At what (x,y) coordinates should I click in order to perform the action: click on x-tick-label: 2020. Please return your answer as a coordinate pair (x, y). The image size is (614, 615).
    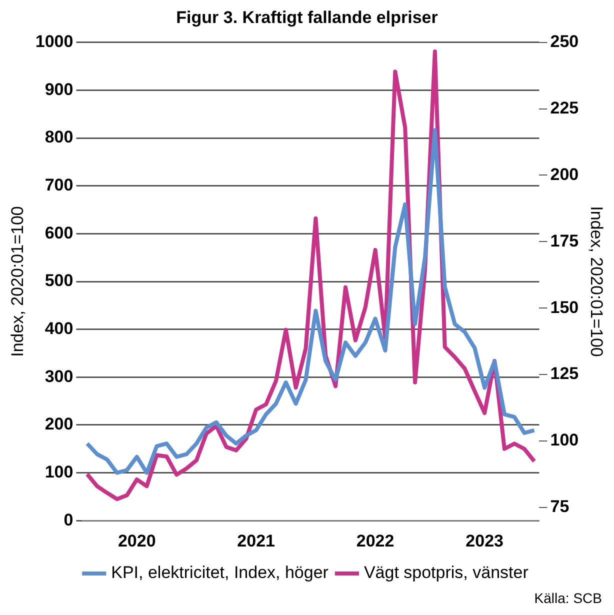
    Looking at the image, I should click on (137, 540).